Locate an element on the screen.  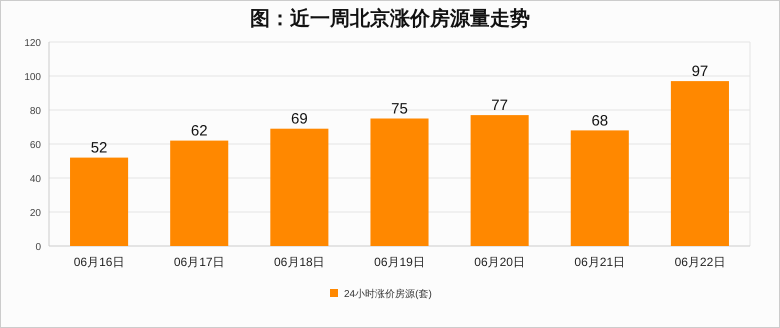
y-tick-label: 100 is located at coordinates (33, 77).